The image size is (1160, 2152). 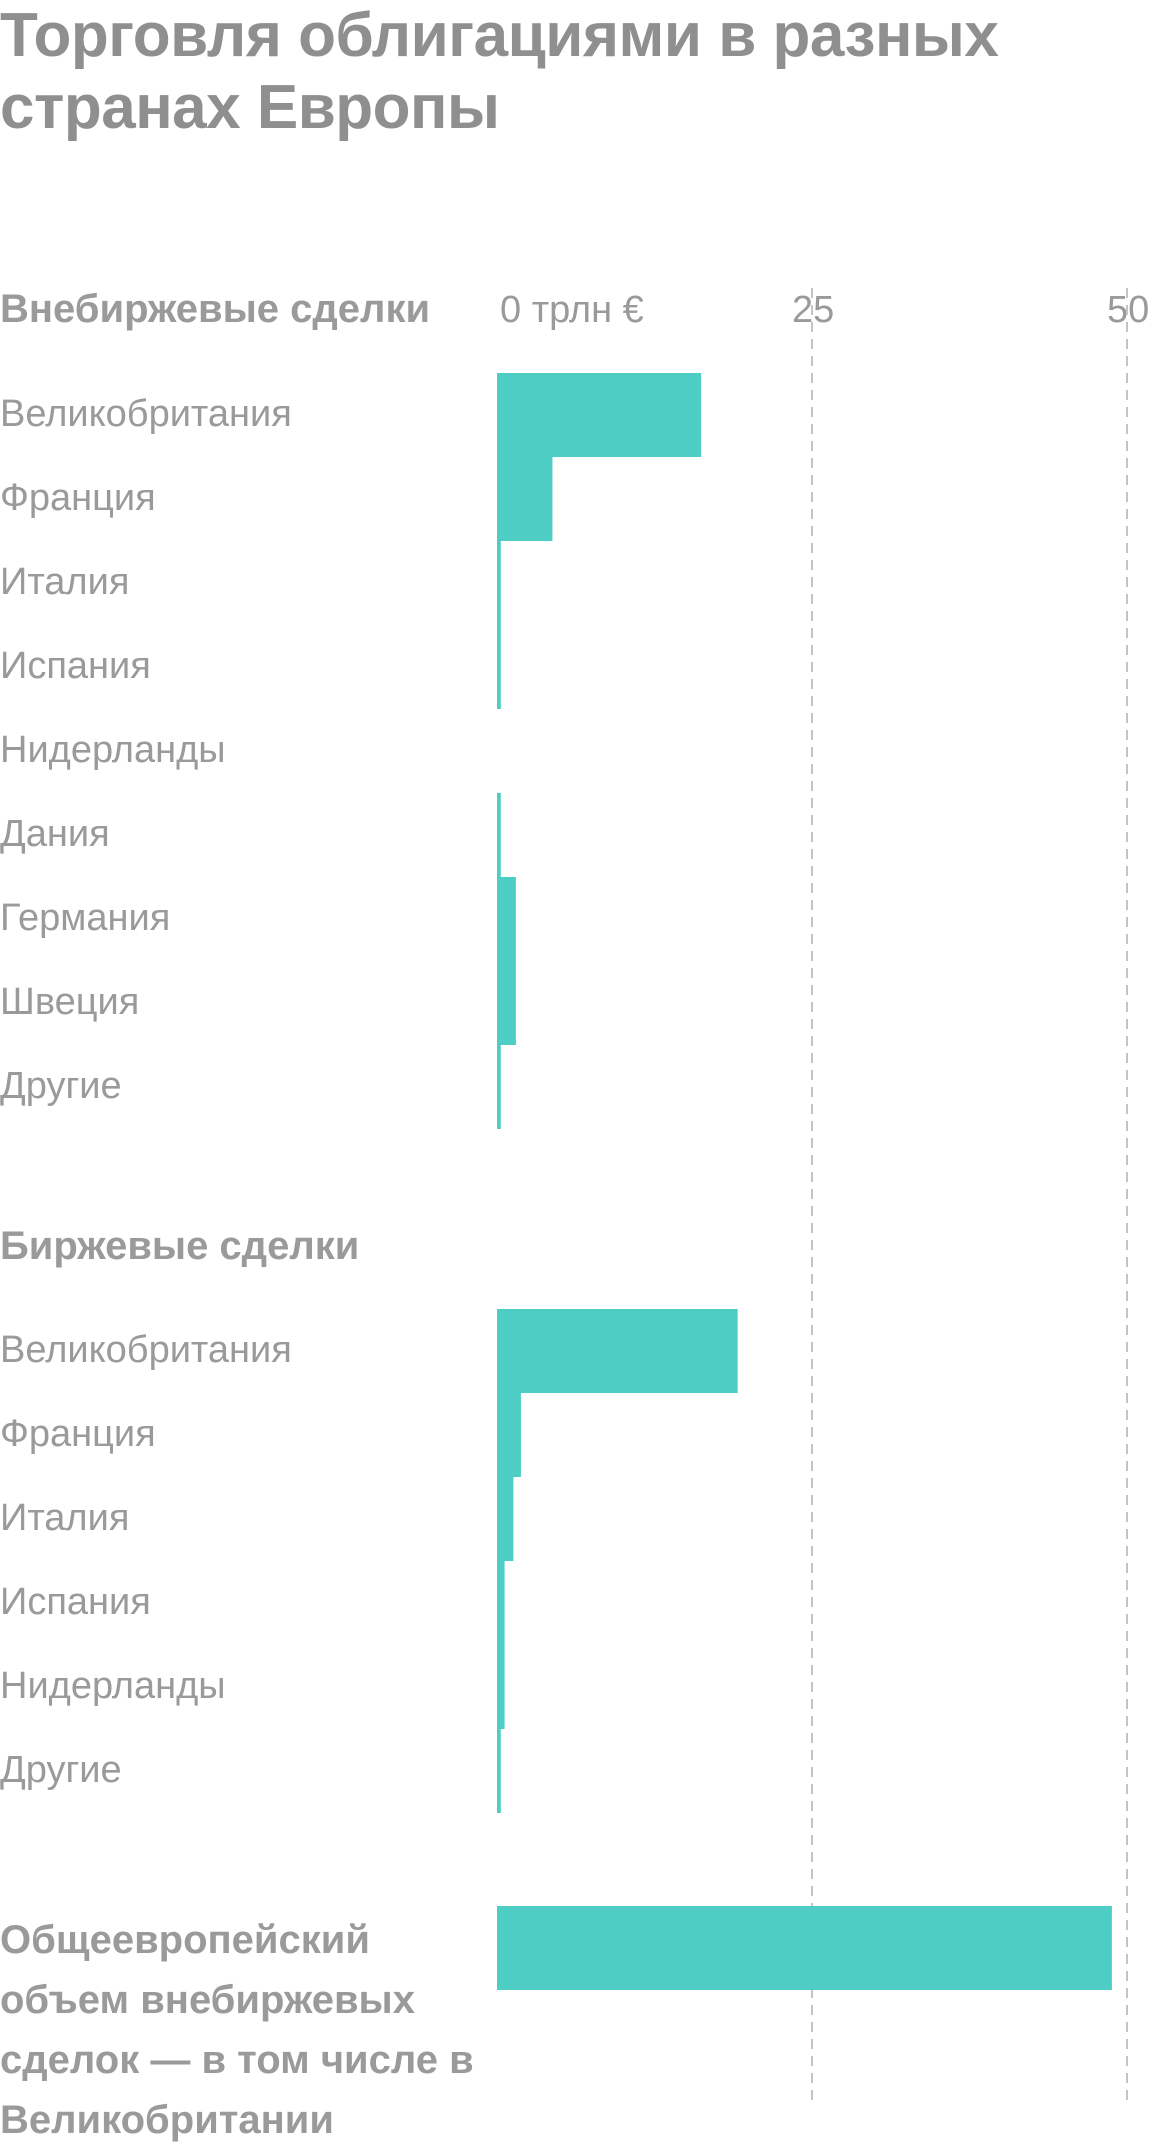 What do you see at coordinates (572, 310) in the screenshot?
I see `tick-label-0: 0 трлн €` at bounding box center [572, 310].